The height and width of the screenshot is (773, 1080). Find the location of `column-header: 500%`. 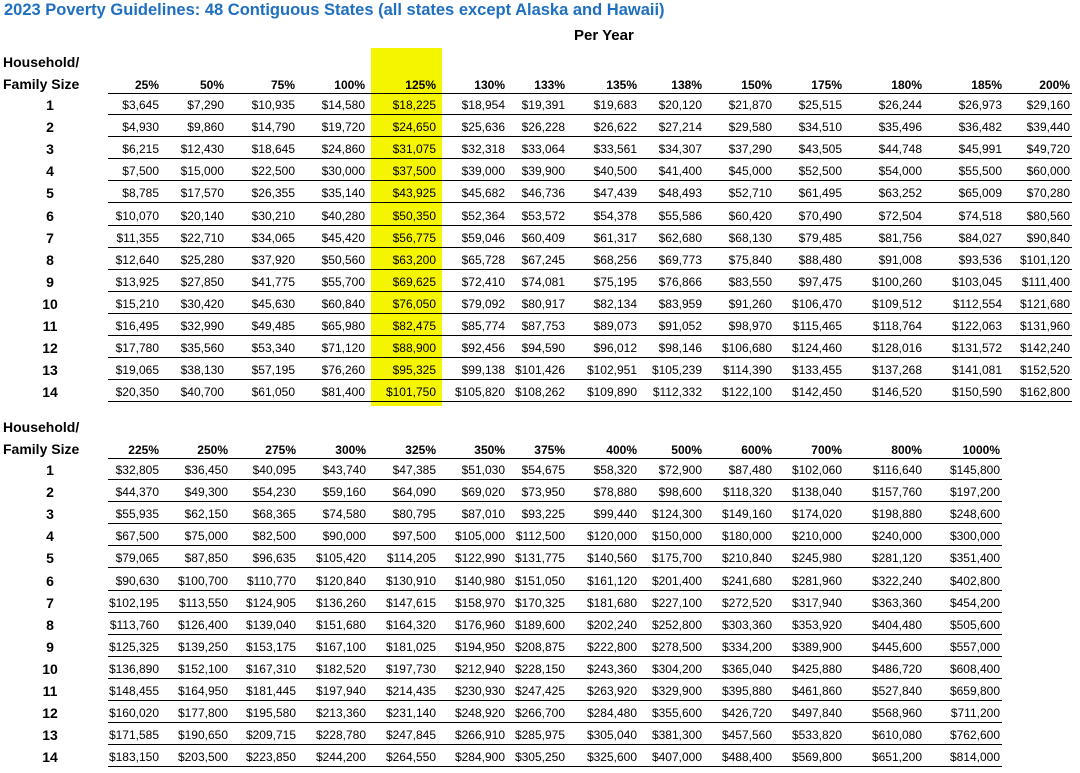

column-header: 500% is located at coordinates (686, 450).